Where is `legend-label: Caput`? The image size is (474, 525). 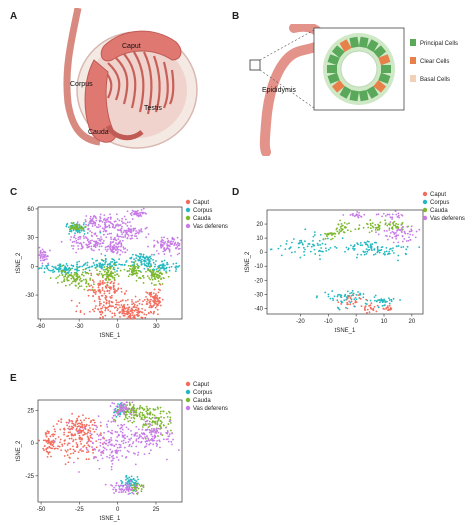
legend-label: Caput is located at coordinates (201, 203).